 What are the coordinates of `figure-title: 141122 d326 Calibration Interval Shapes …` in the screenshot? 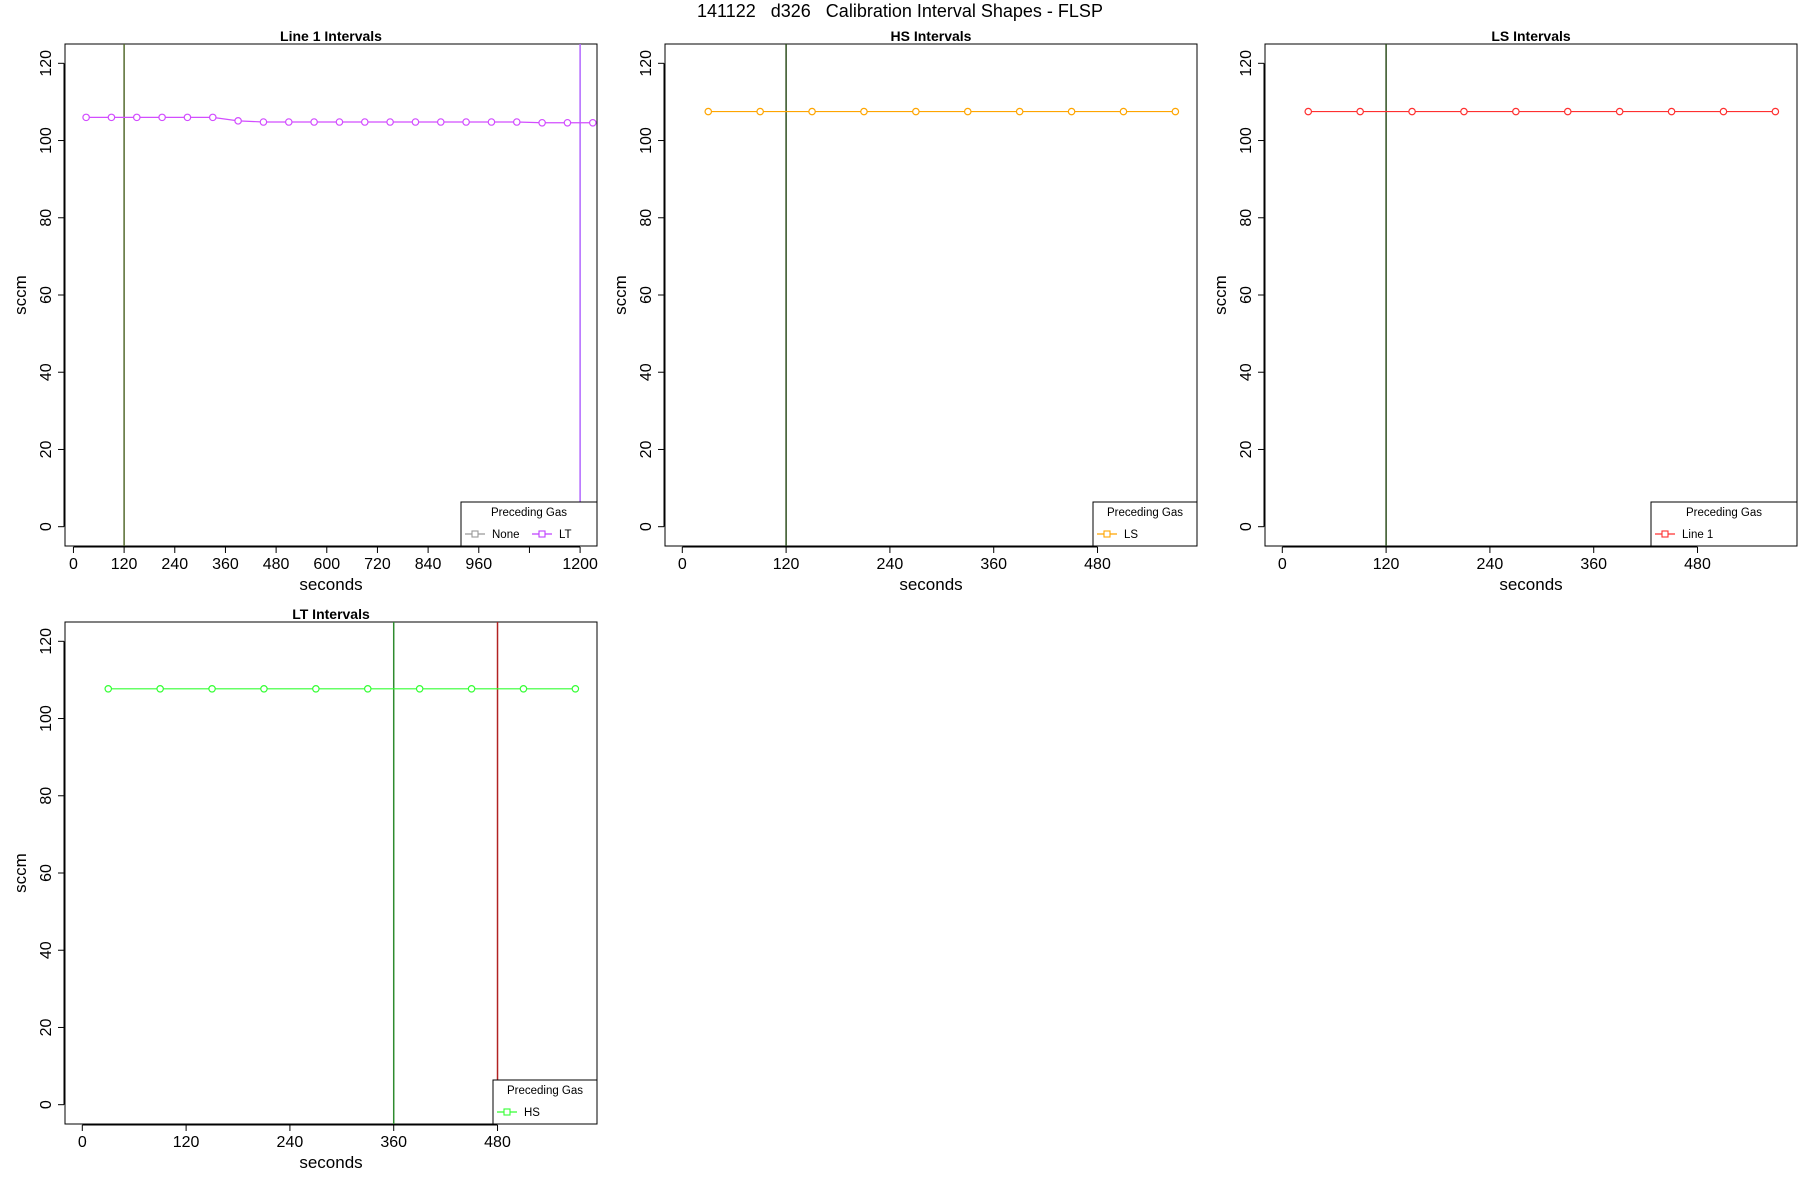 It's located at (900, 11).